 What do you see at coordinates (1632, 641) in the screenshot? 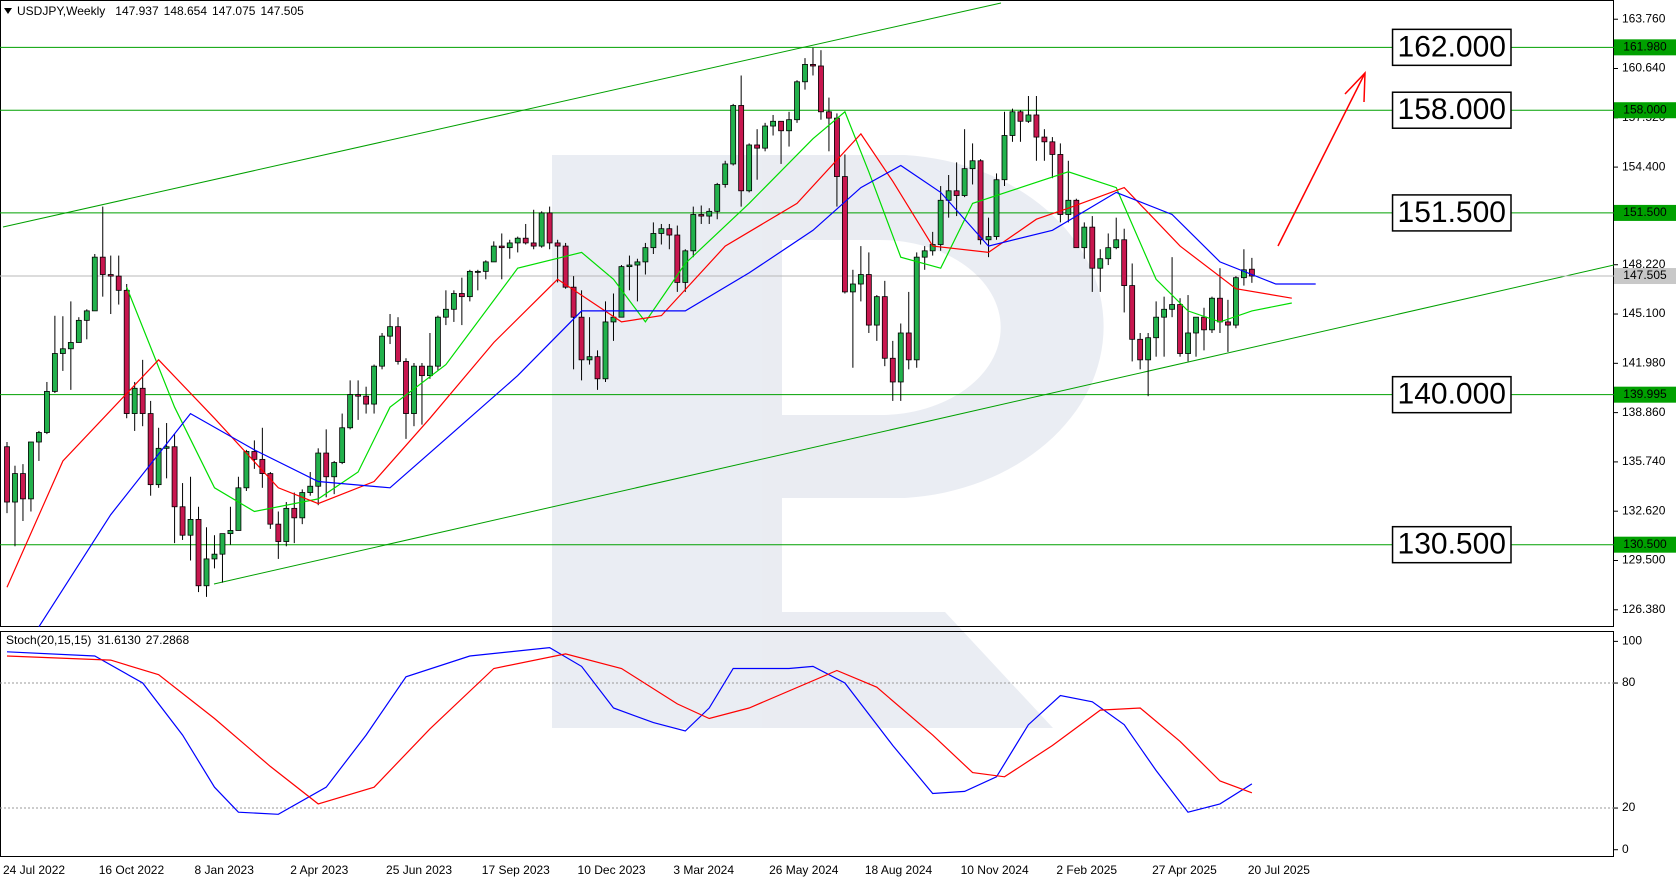
I see `y-tick-label: 100` at bounding box center [1632, 641].